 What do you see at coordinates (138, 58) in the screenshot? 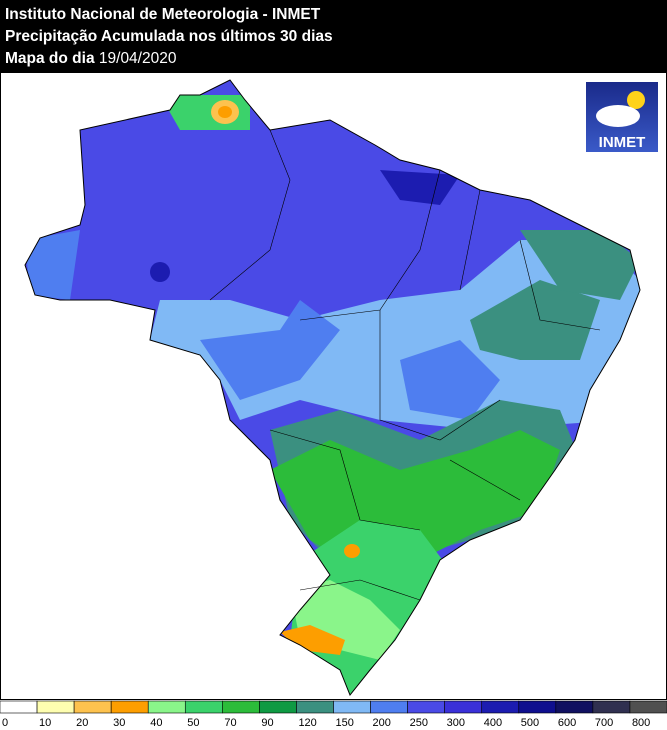
I see `date: 19/04/2020` at bounding box center [138, 58].